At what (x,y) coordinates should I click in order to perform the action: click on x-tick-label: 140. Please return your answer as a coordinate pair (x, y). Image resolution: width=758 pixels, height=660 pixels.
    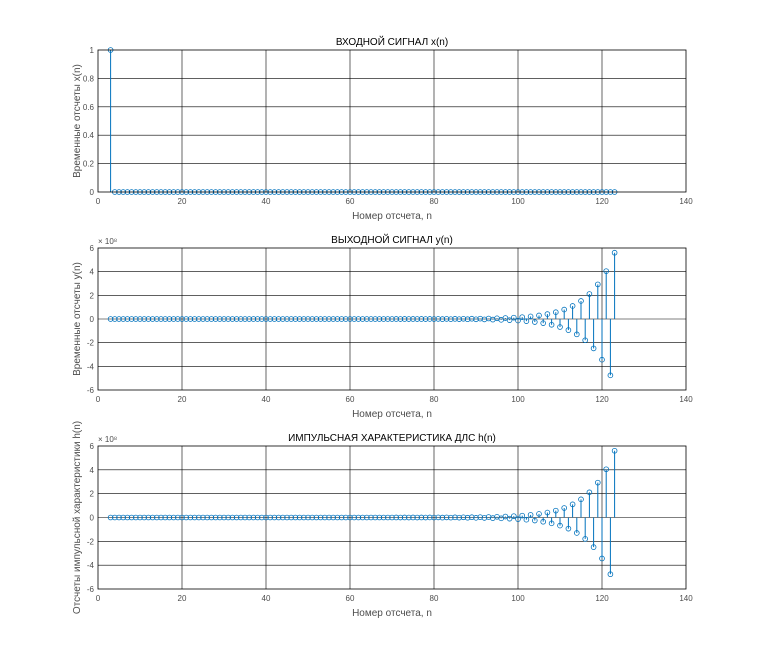
    Looking at the image, I should click on (686, 399).